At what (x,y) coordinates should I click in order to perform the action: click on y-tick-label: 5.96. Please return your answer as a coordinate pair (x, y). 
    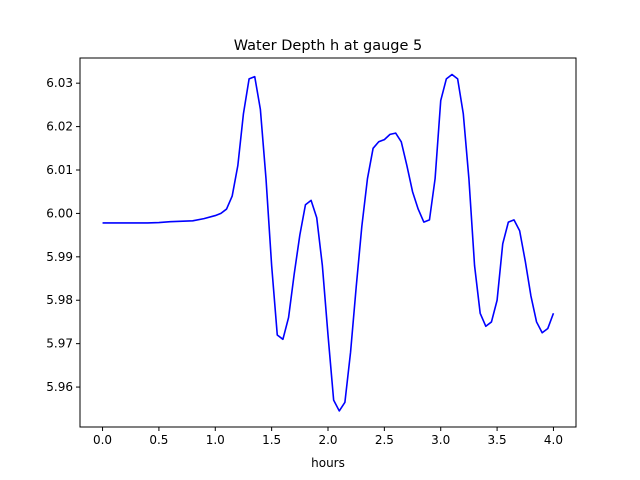
    Looking at the image, I should click on (59, 387).